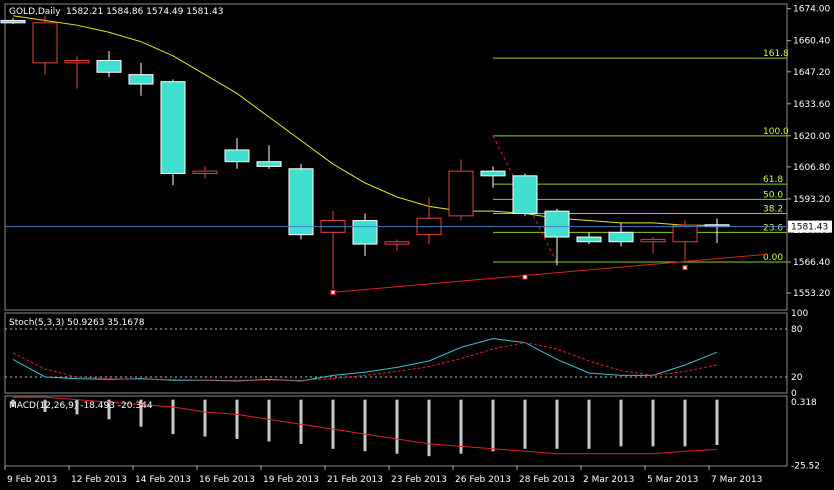 The width and height of the screenshot is (834, 490). Describe the element at coordinates (773, 195) in the screenshot. I see `fib-level-label: 50.0` at that location.